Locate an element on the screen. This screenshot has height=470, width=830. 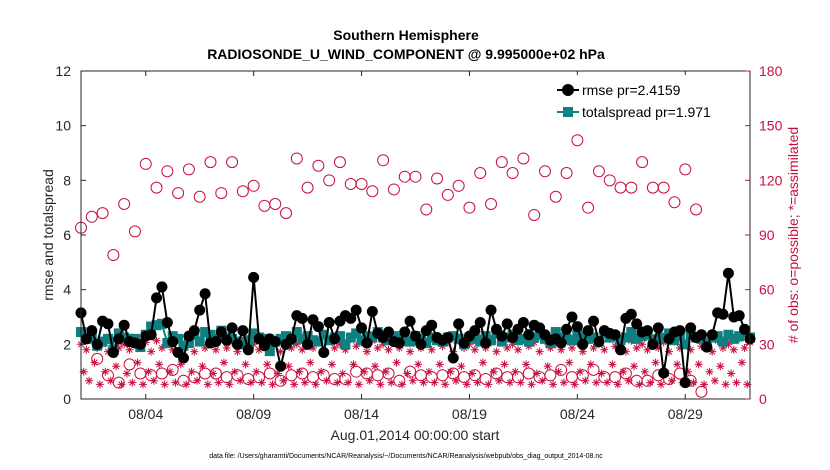
y-tick-label: 8 is located at coordinates (67, 180).